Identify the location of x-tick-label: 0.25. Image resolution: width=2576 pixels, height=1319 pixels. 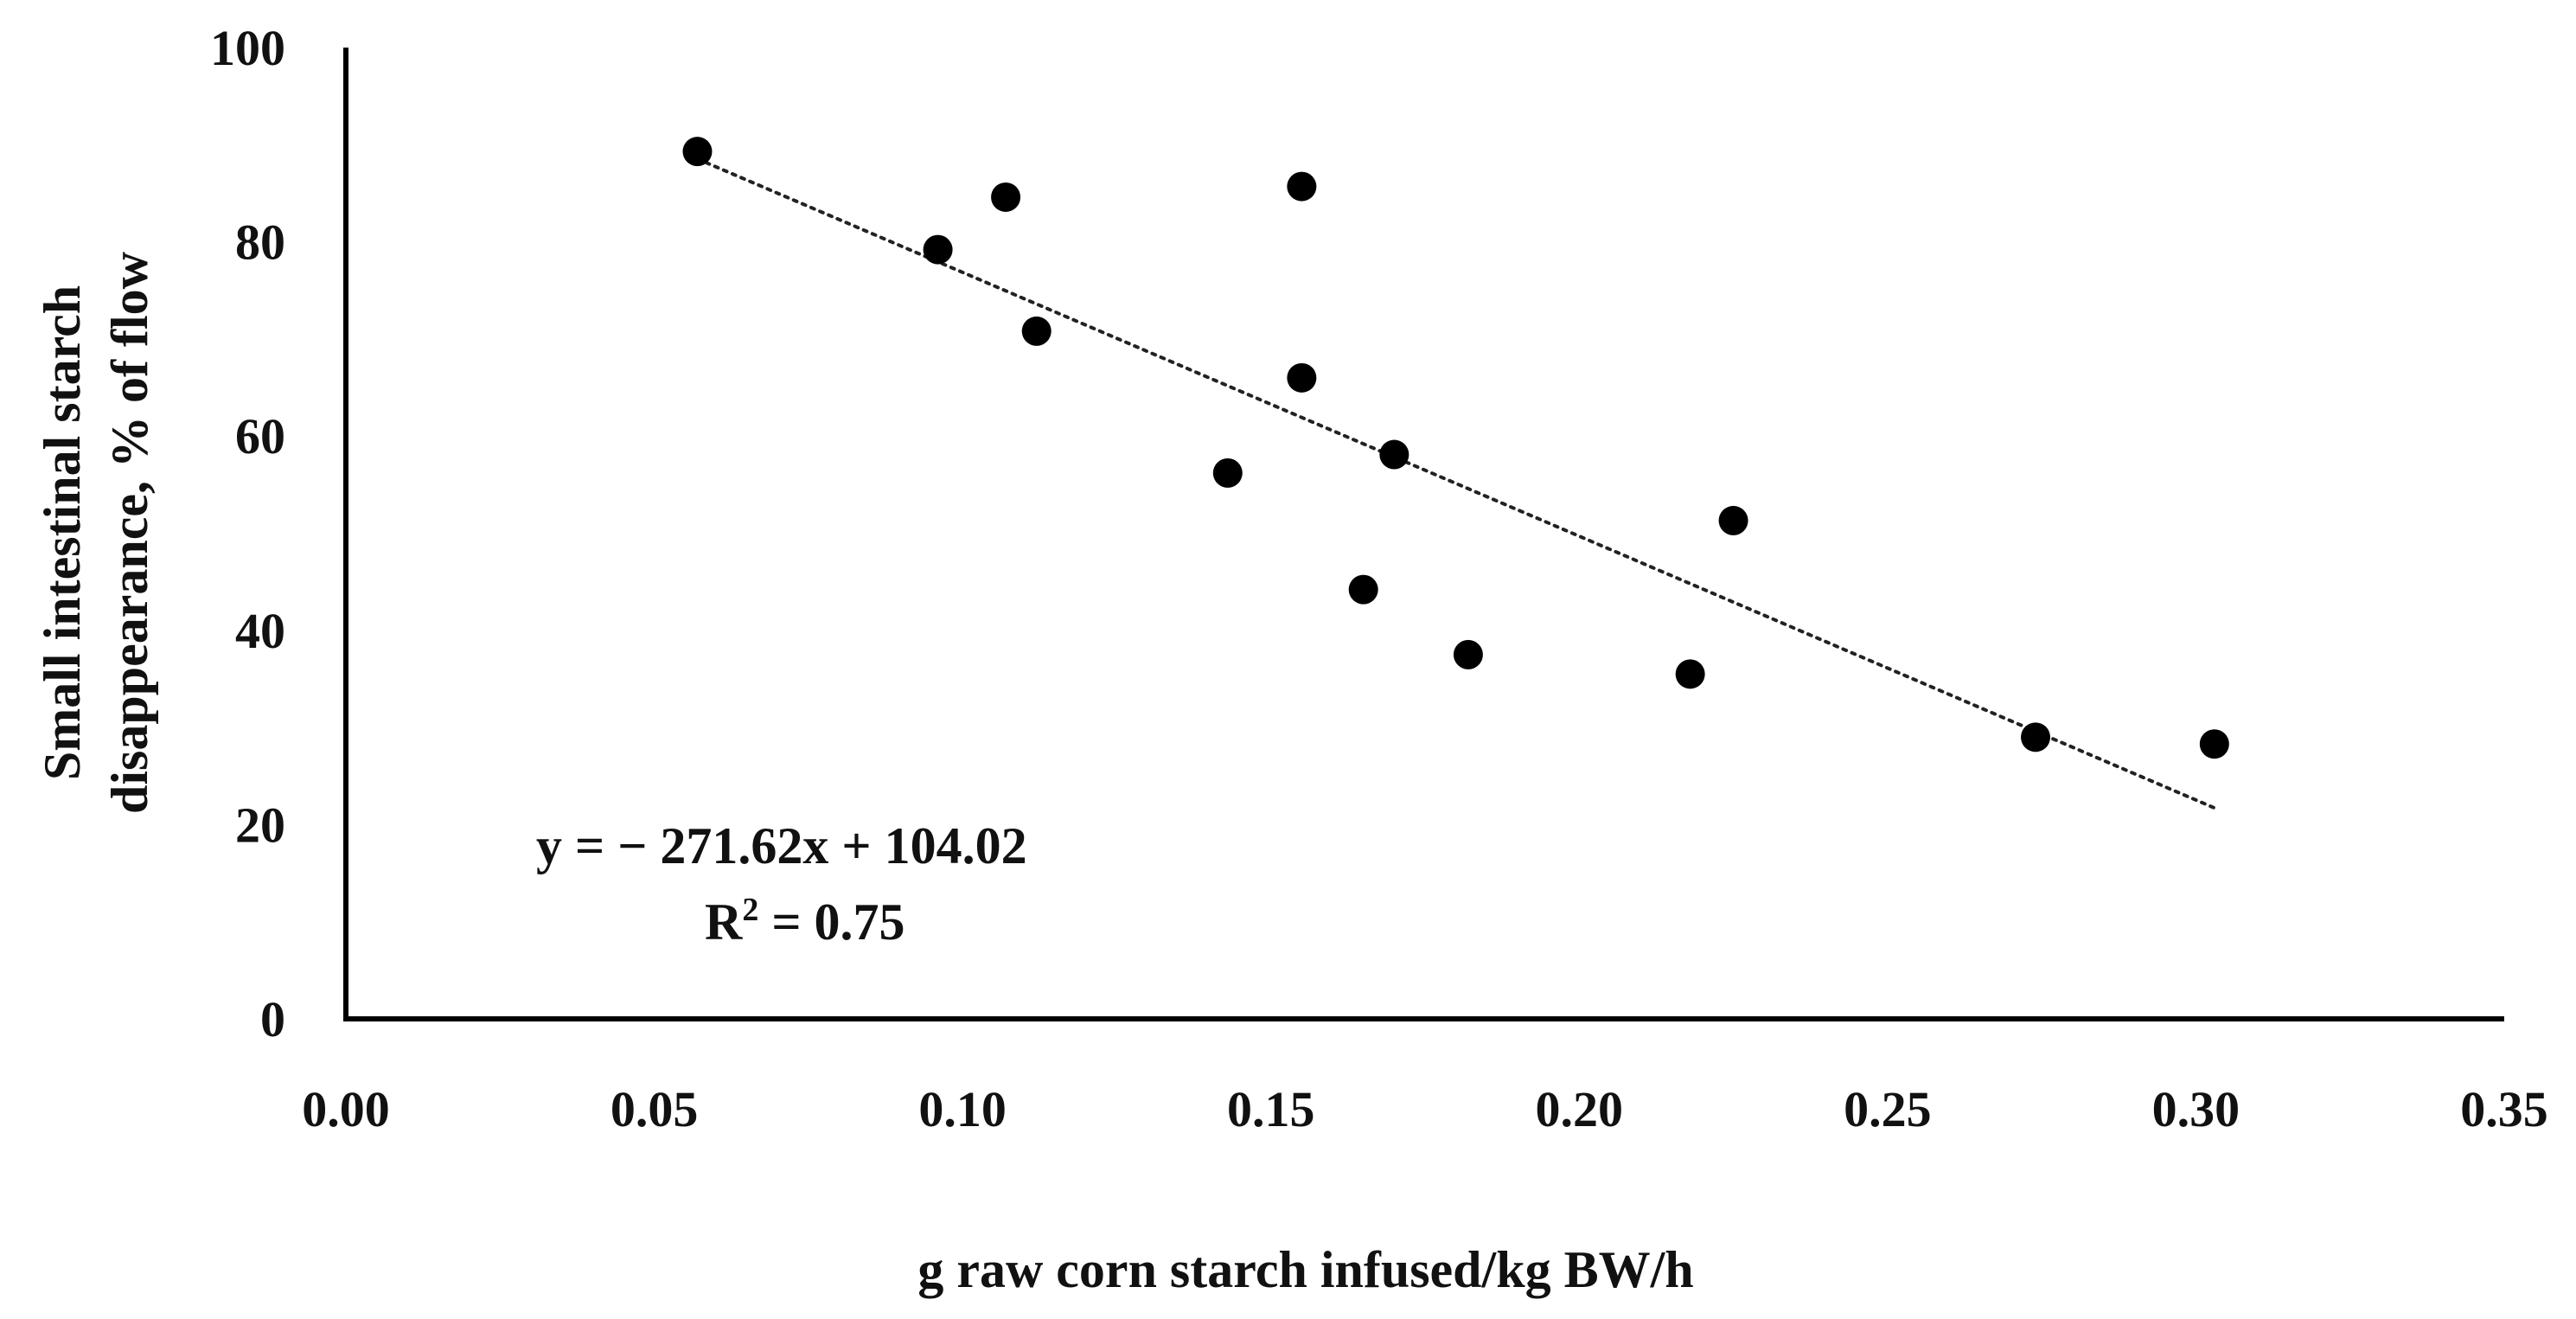
(1888, 1109).